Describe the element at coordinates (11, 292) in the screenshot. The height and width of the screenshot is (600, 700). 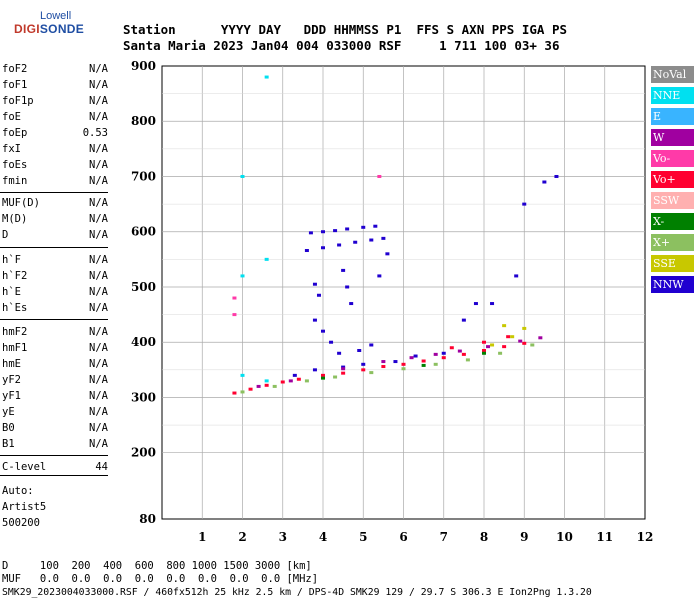
I see `param-name: h`E` at that location.